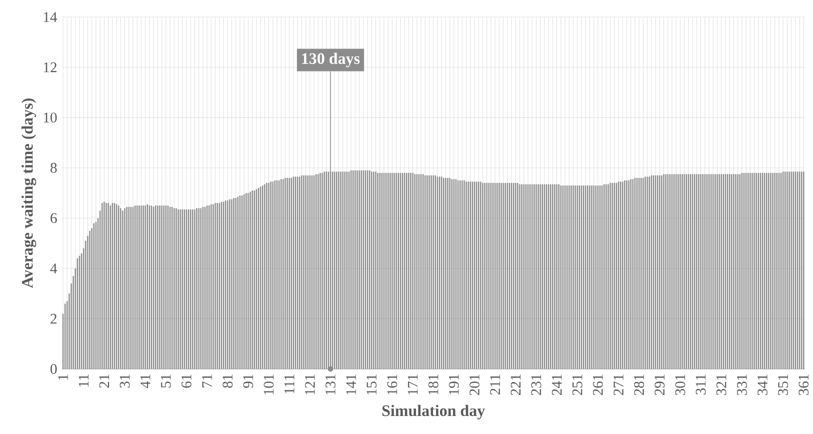 This screenshot has width=813, height=434. I want to click on y-tick-label: 0, so click(53, 369).